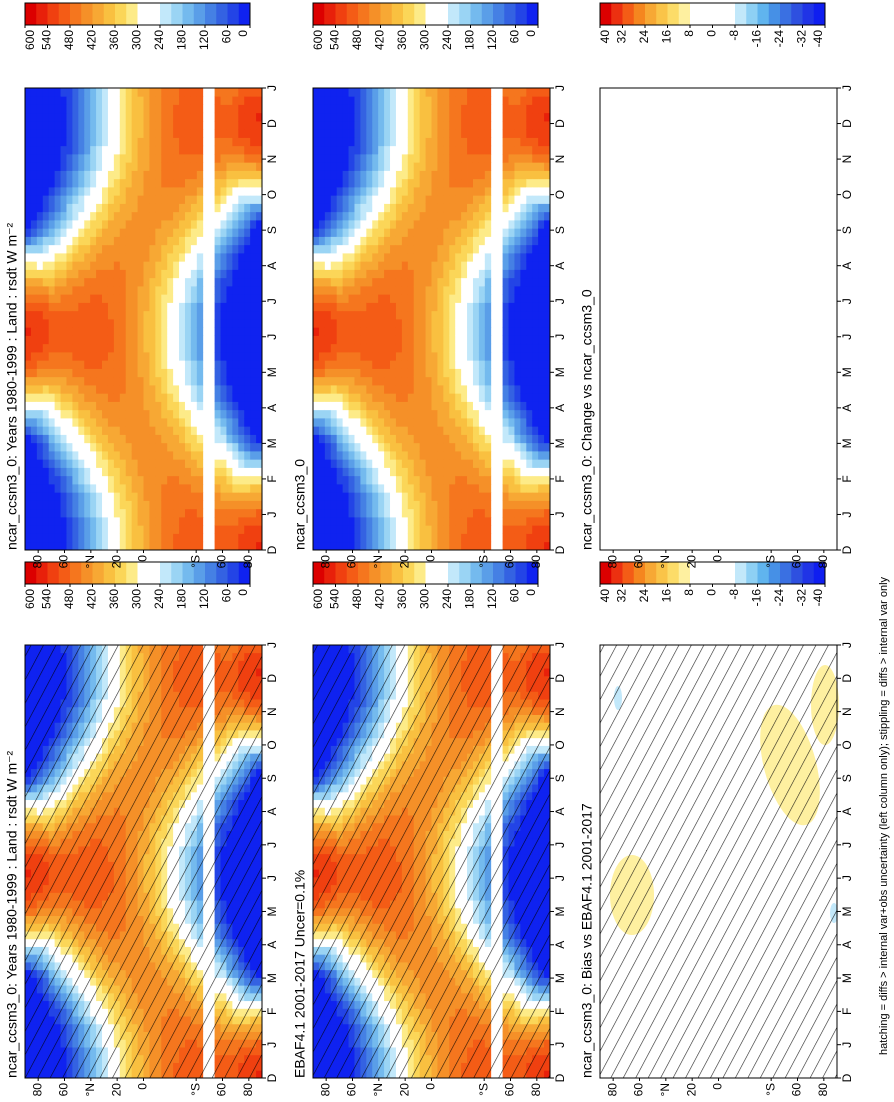 This screenshot has width=894, height=1102. Describe the element at coordinates (272, 878) in the screenshot. I see `x-tick-label: J` at that location.